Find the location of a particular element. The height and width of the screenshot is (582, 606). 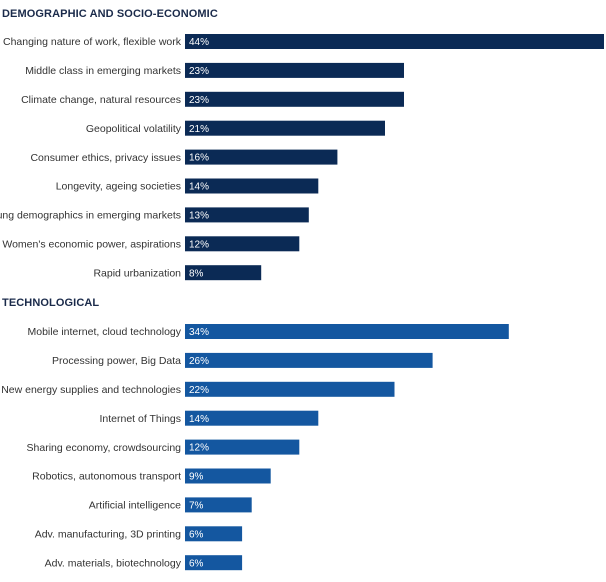

bar-row: Artificial intelligence 7% is located at coordinates (170, 505).